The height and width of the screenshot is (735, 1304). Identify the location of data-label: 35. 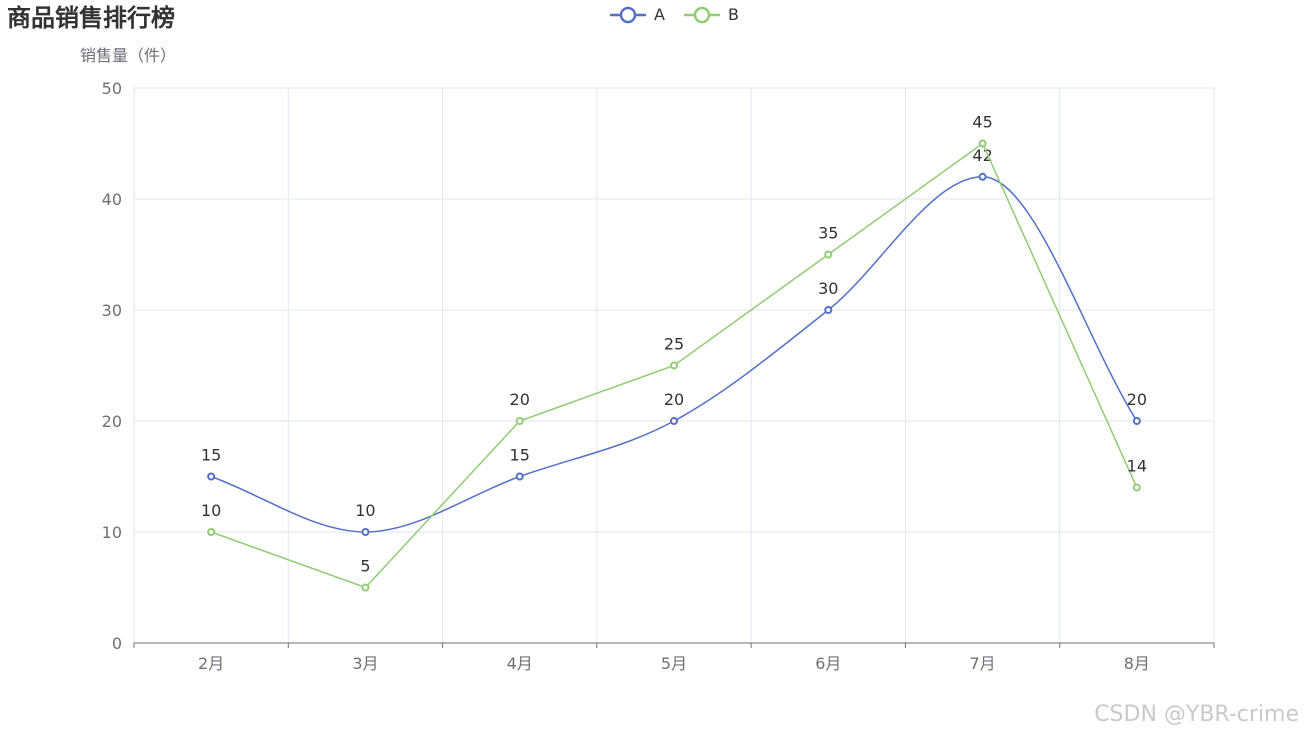
(828, 233).